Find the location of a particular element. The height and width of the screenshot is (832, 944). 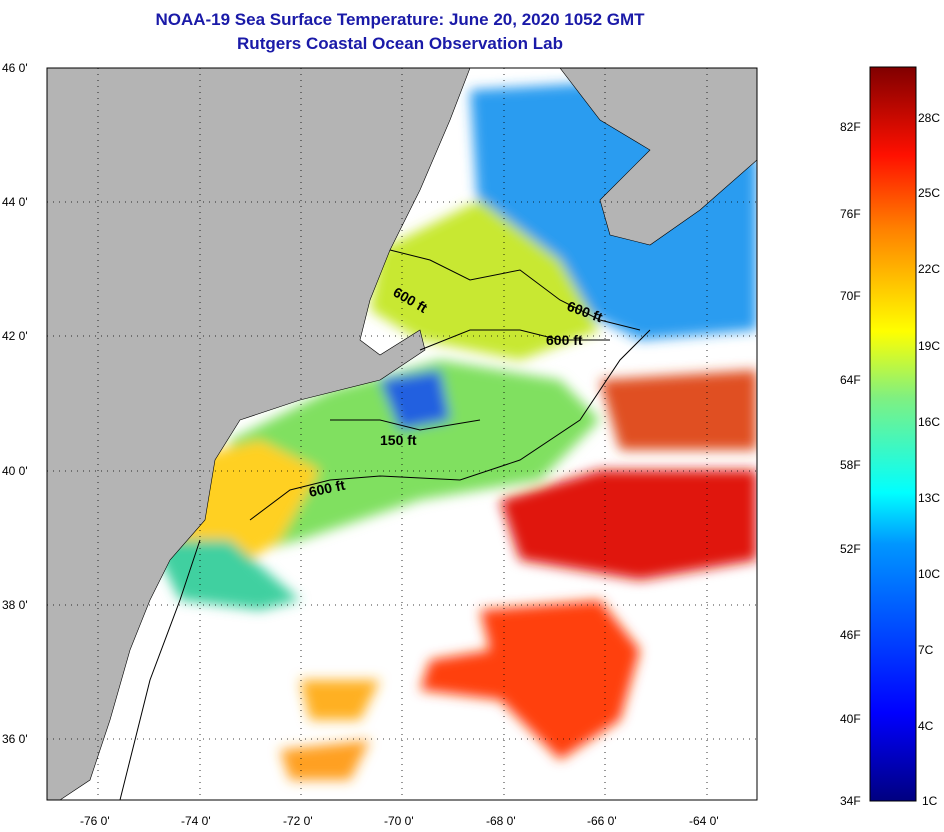

nova-scotia is located at coordinates (658, 157).